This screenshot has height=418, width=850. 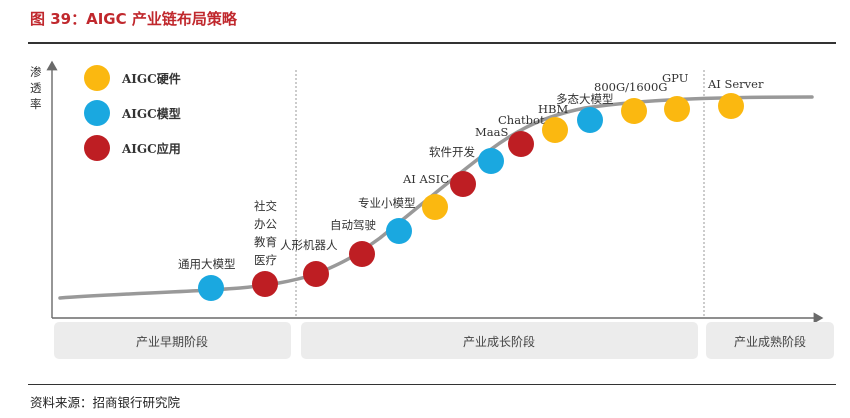 What do you see at coordinates (463, 184) in the screenshot?
I see `node-software-dev` at bounding box center [463, 184].